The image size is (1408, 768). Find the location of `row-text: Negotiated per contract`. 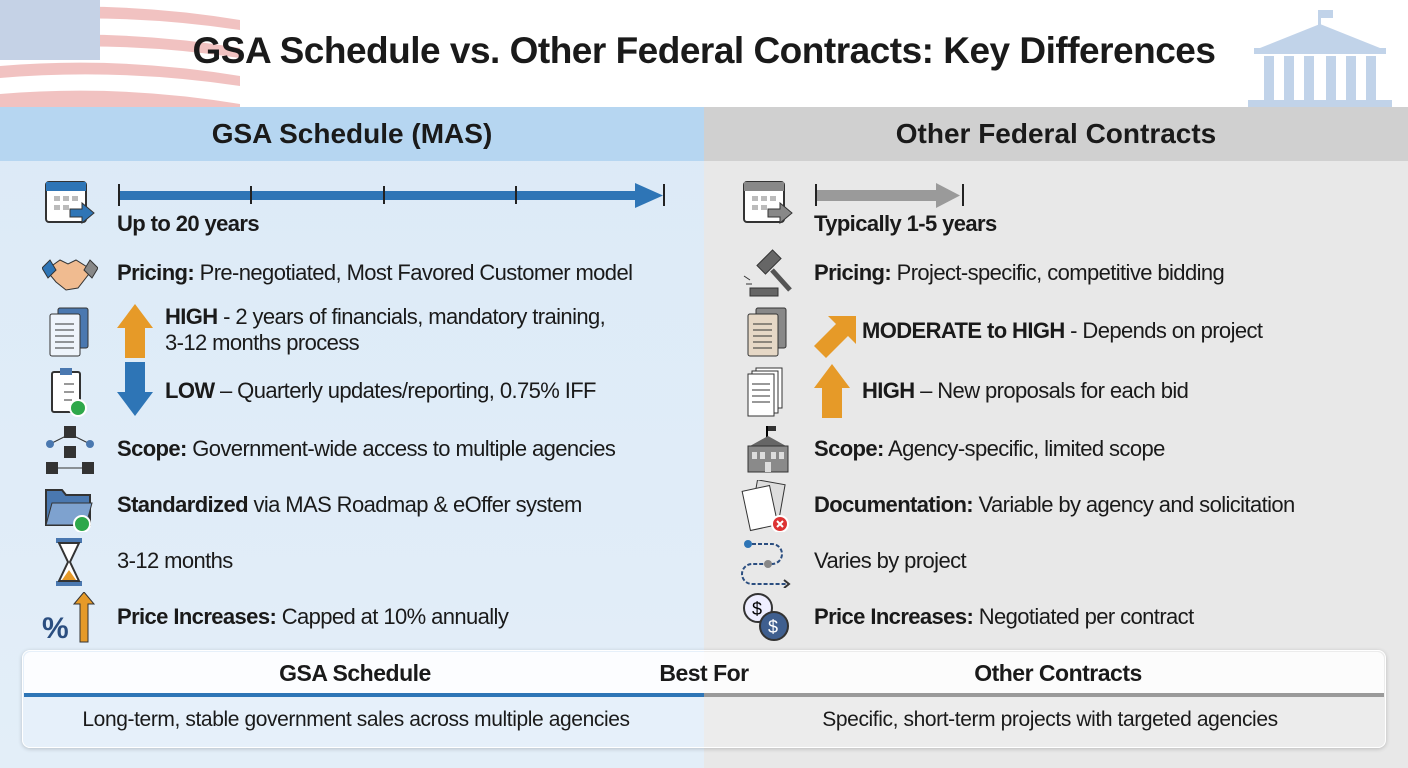

row-text: Negotiated per contract is located at coordinates (1084, 616).